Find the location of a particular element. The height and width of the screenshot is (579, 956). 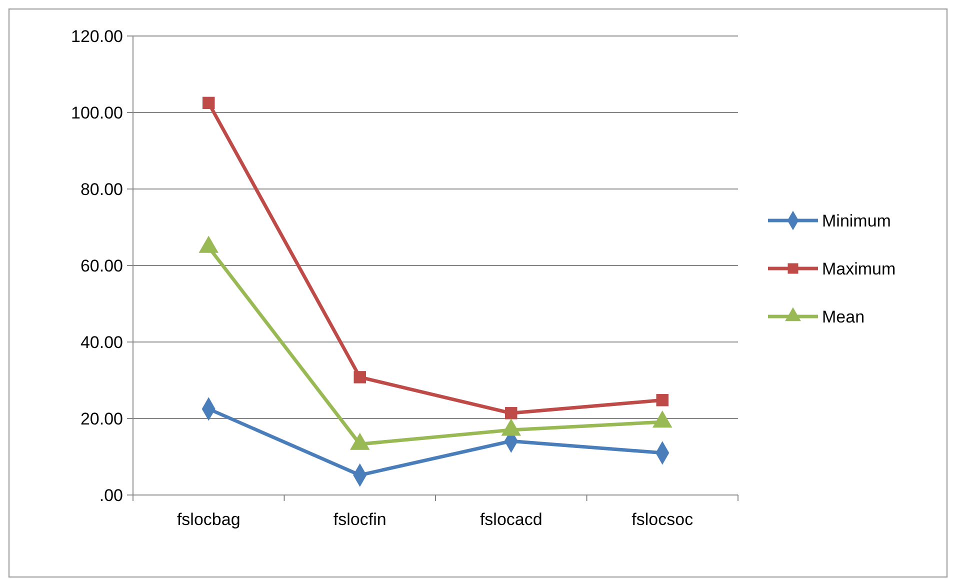

y-tick-label: 100.00 is located at coordinates (97, 112).